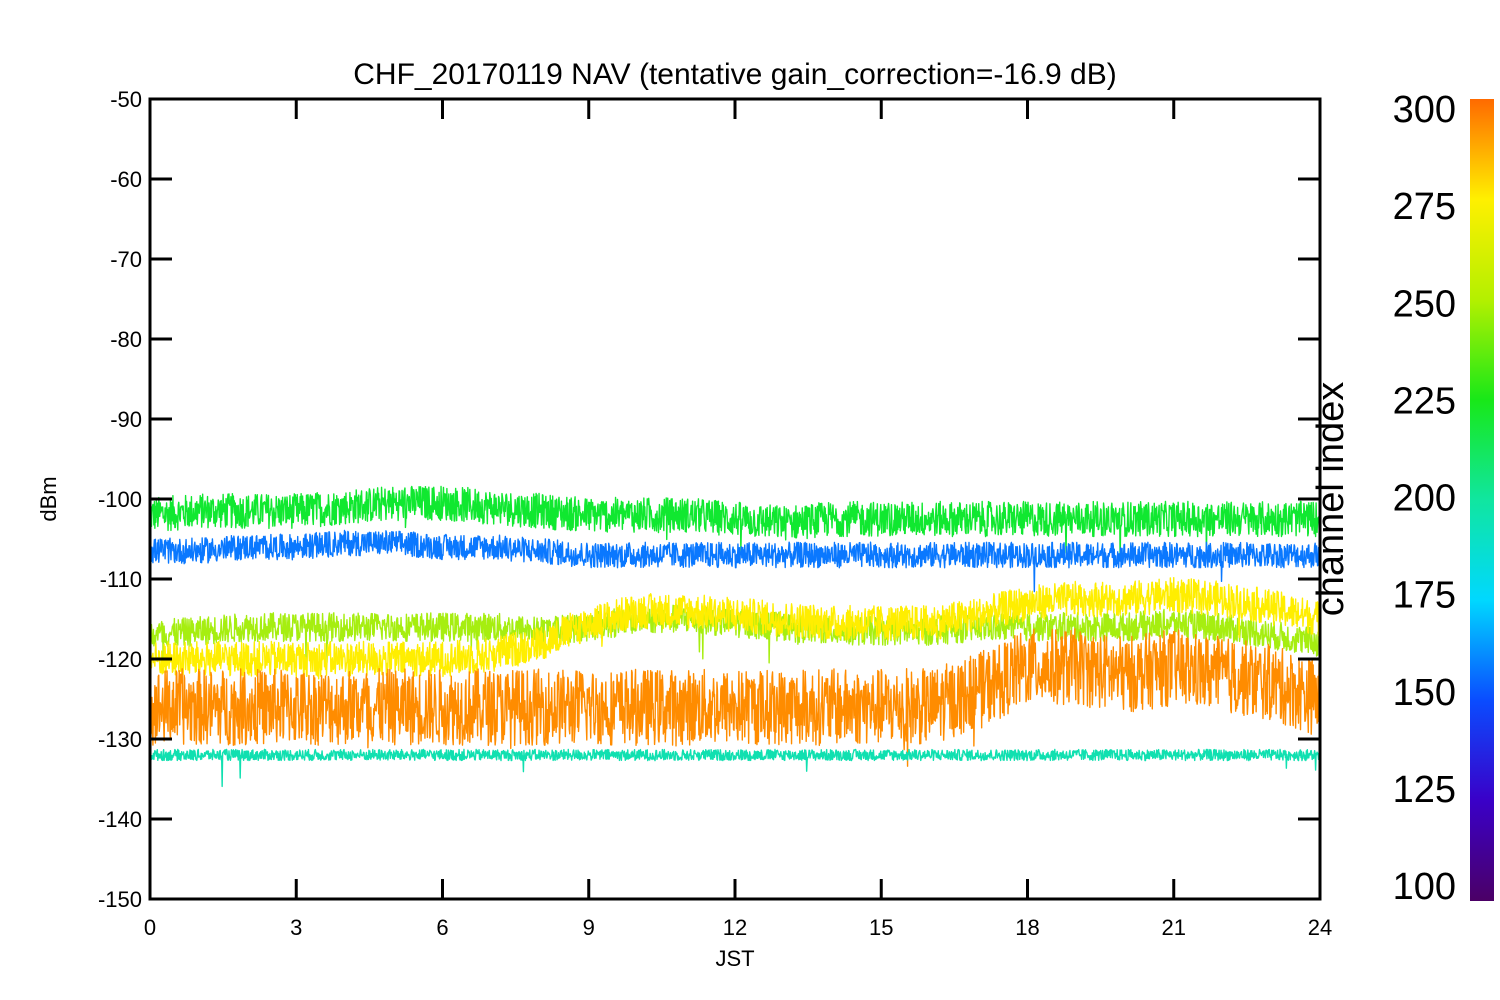 Image resolution: width=1500 pixels, height=1000 pixels. I want to click on y-tick-label: -120, so click(120, 659).